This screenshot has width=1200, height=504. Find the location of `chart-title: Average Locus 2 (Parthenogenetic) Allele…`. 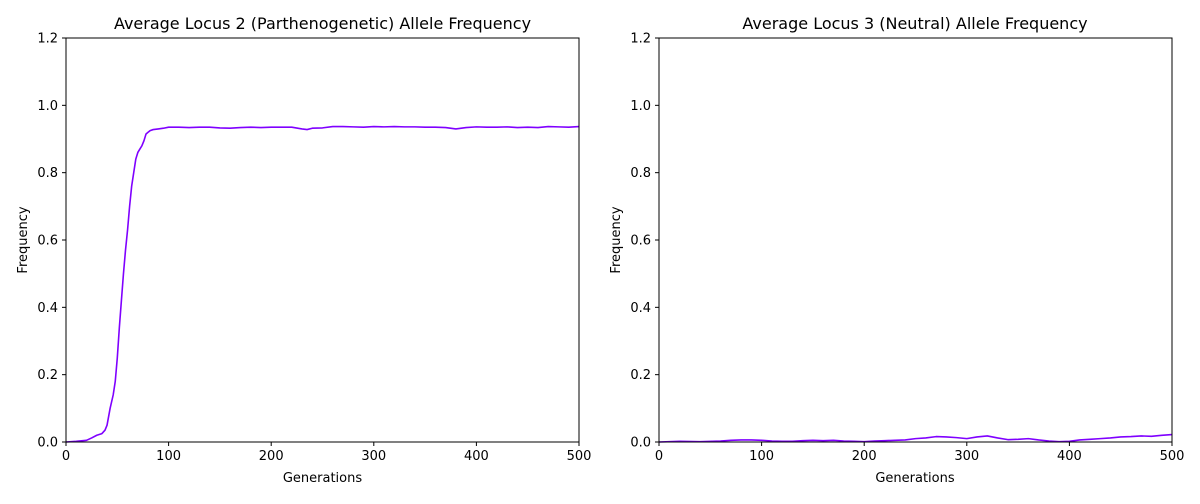

chart-title: Average Locus 2 (Parthenogenetic) Allele… is located at coordinates (322, 23).